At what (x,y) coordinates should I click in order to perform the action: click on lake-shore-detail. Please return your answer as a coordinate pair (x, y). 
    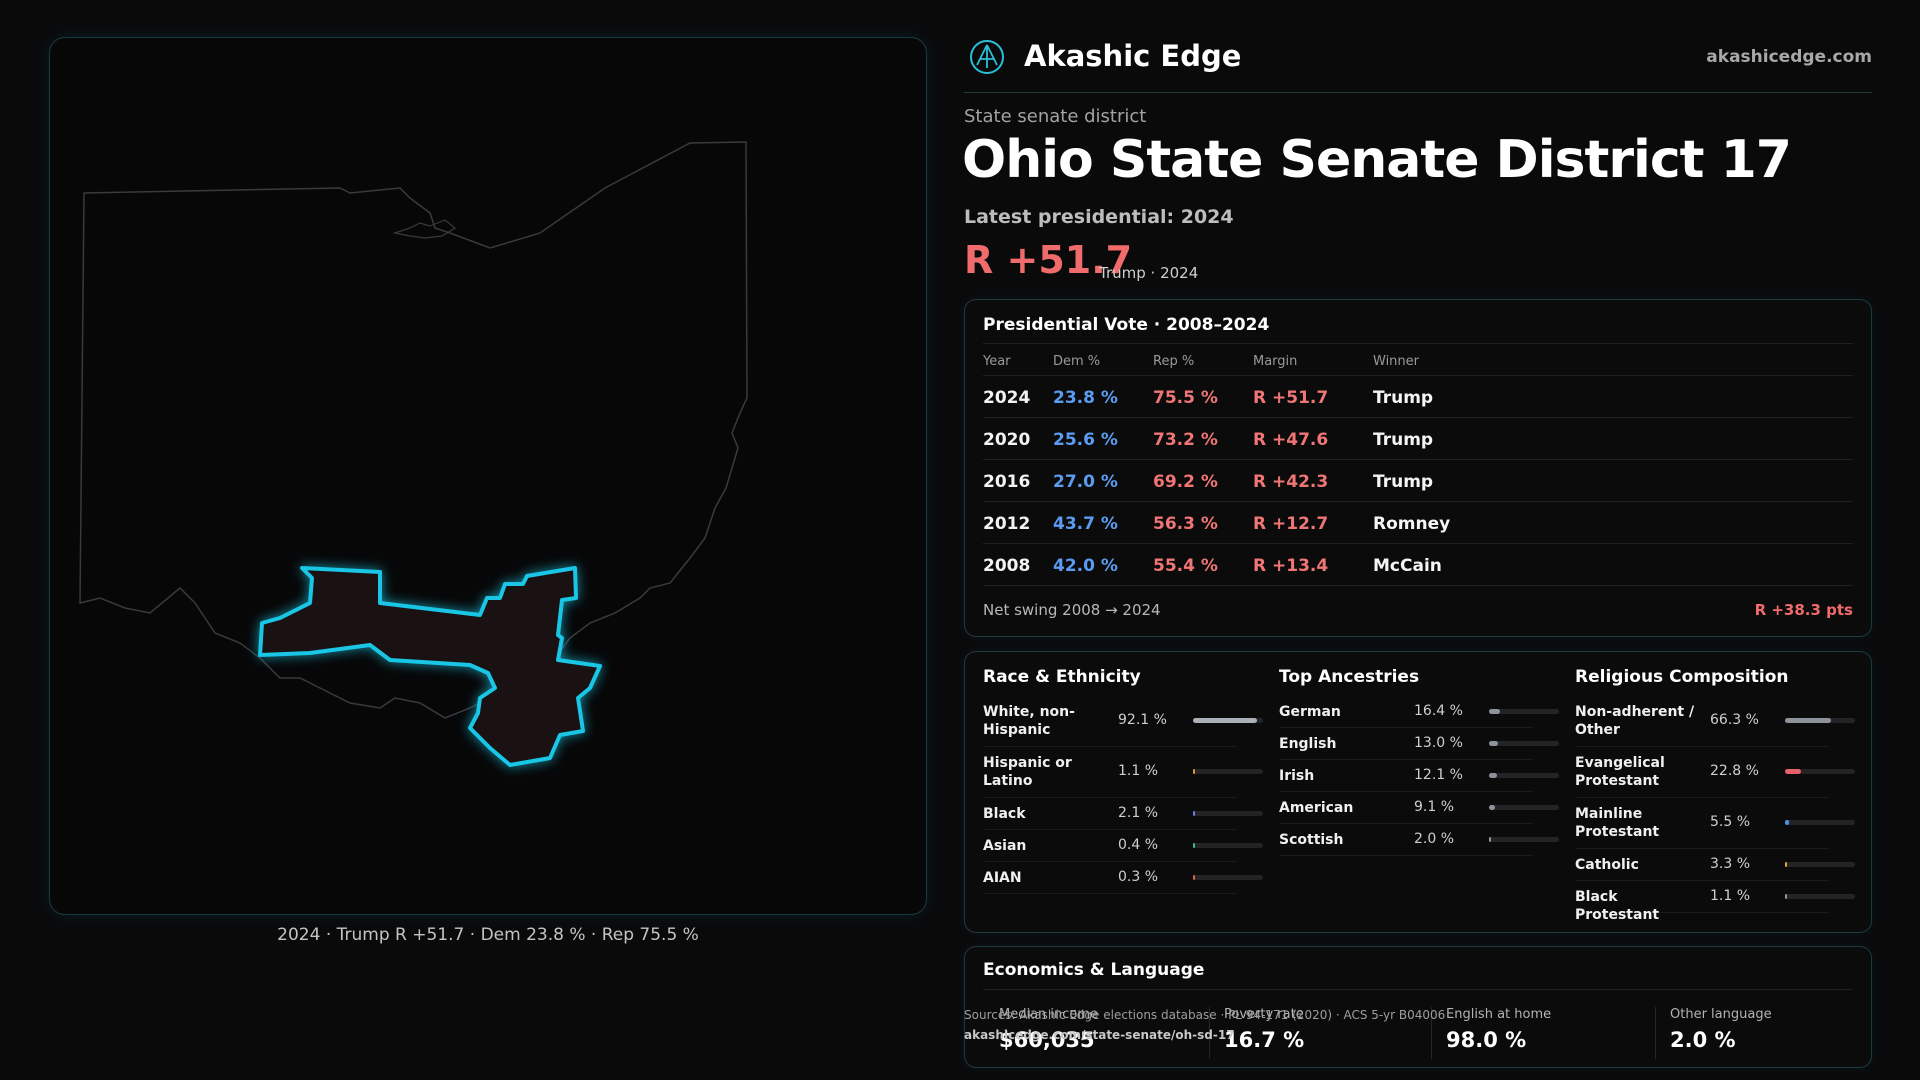
    Looking at the image, I should click on (424, 229).